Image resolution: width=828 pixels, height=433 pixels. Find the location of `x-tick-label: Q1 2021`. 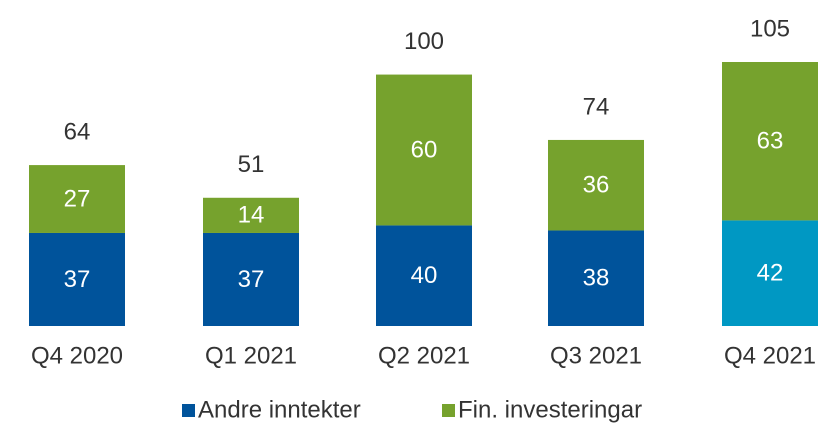

x-tick-label: Q1 2021 is located at coordinates (251, 355).